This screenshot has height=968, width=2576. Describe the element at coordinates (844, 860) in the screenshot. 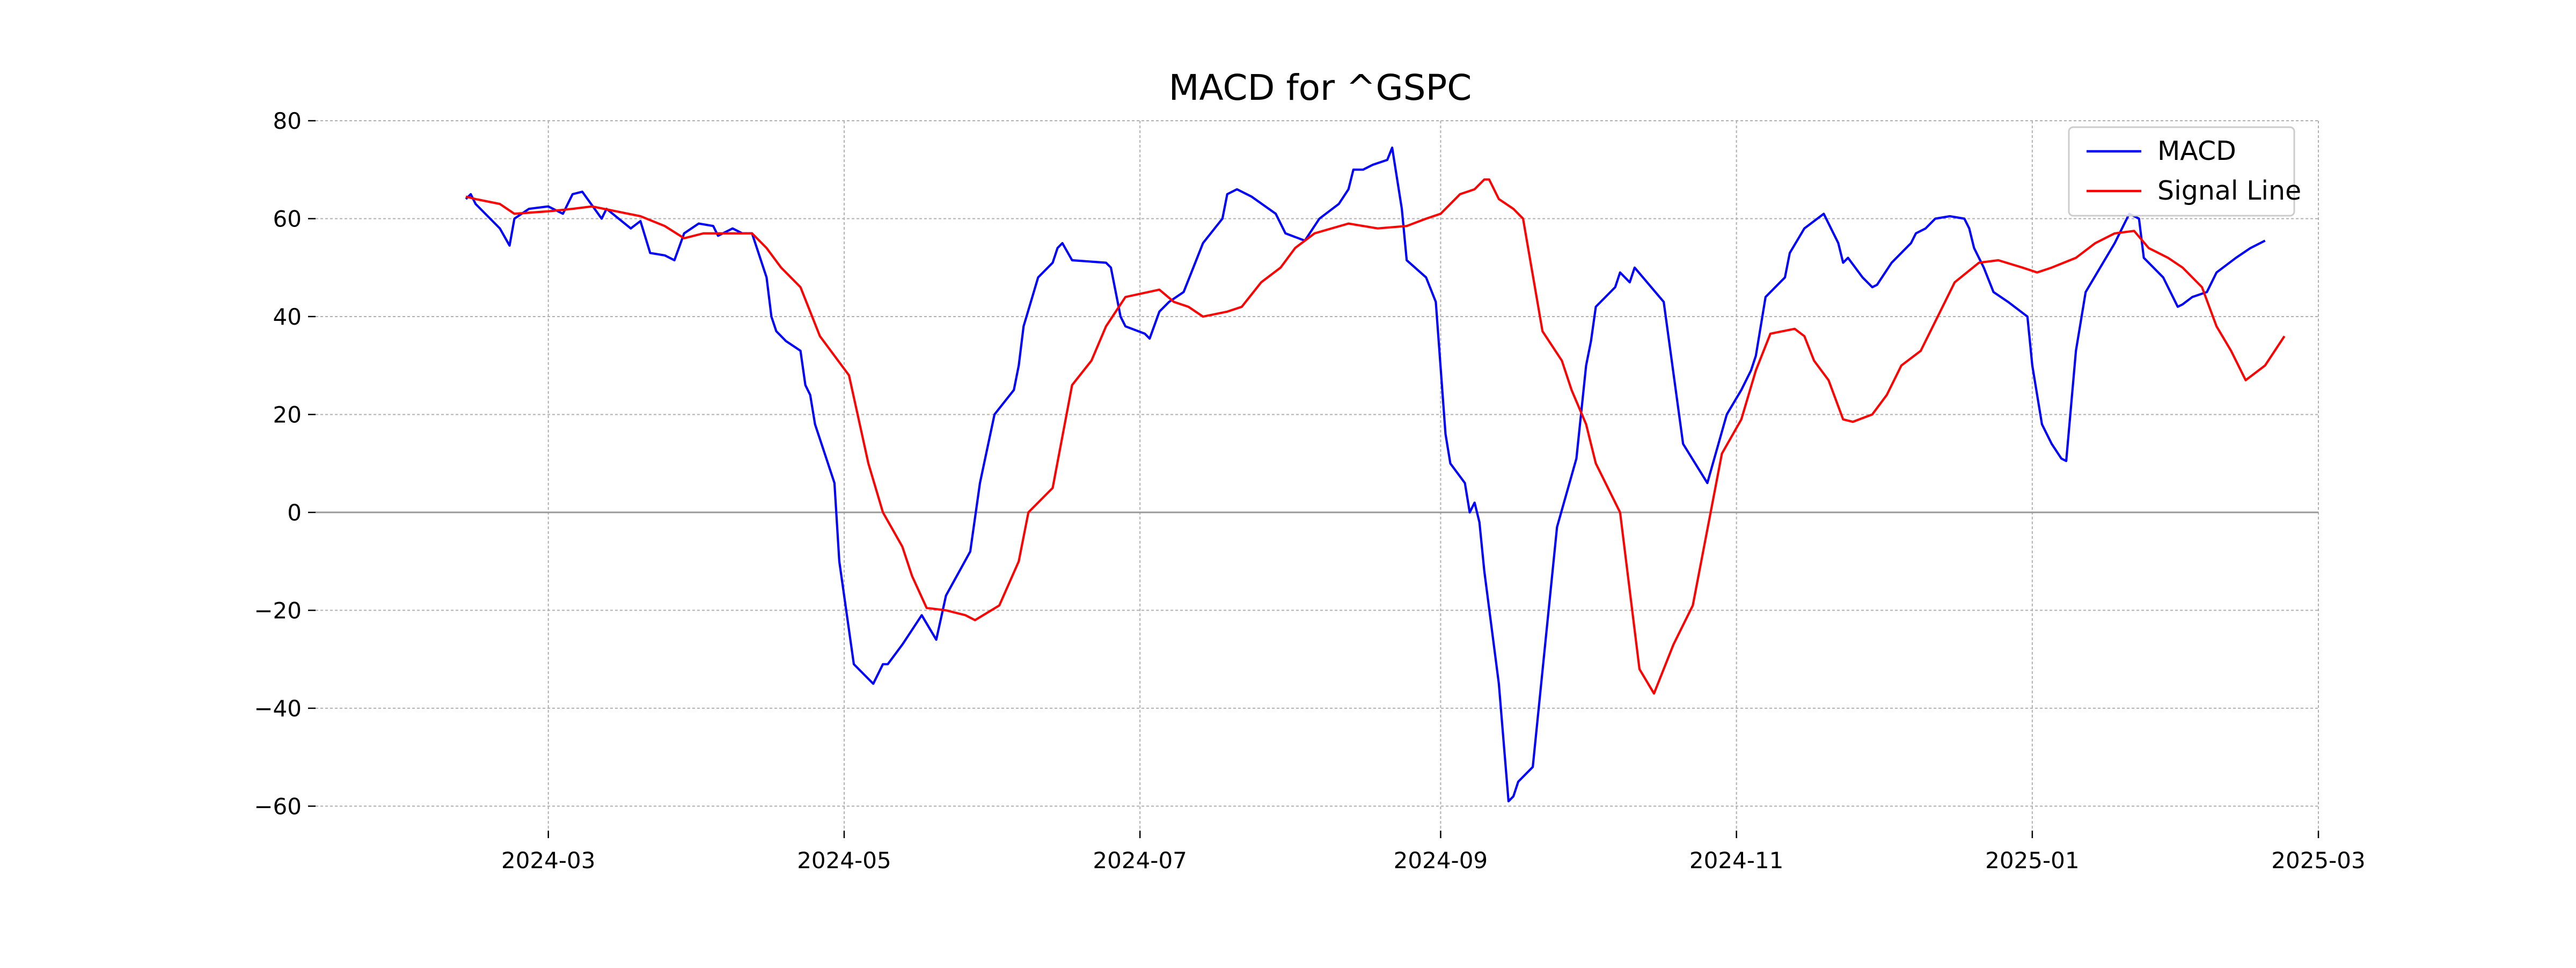

I see `x-tick-label: 2024-05` at that location.